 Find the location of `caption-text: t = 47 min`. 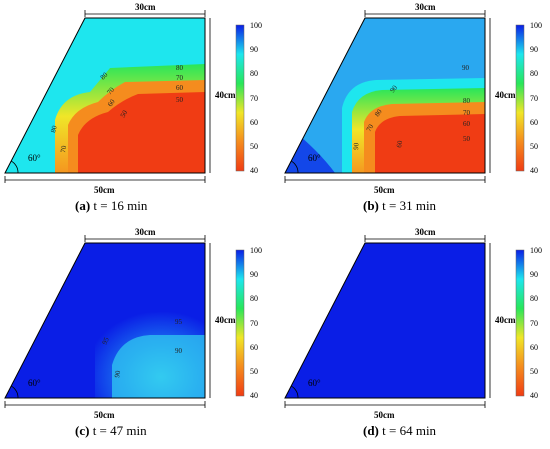

caption-text: t = 47 min is located at coordinates (118, 430).